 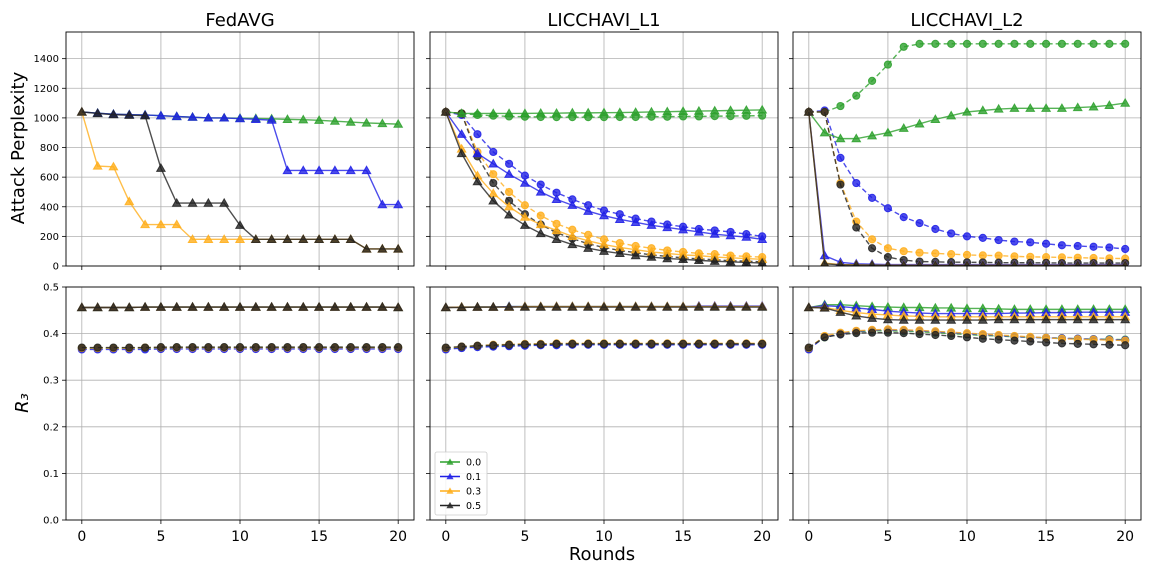 What do you see at coordinates (49, 178) in the screenshot?
I see `y-tick-label: 600` at bounding box center [49, 178].